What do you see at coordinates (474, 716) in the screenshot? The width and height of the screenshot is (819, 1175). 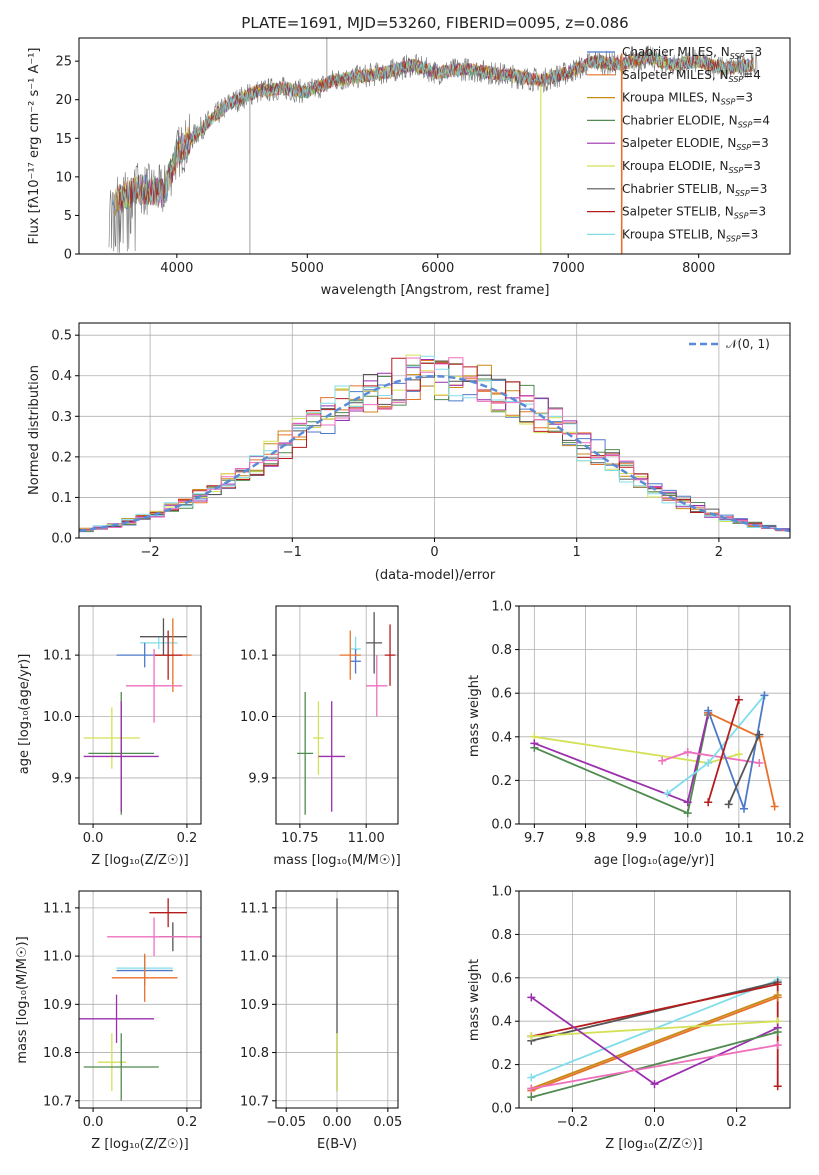 I see `weight-vs-age-ylabel: mass weight` at bounding box center [474, 716].